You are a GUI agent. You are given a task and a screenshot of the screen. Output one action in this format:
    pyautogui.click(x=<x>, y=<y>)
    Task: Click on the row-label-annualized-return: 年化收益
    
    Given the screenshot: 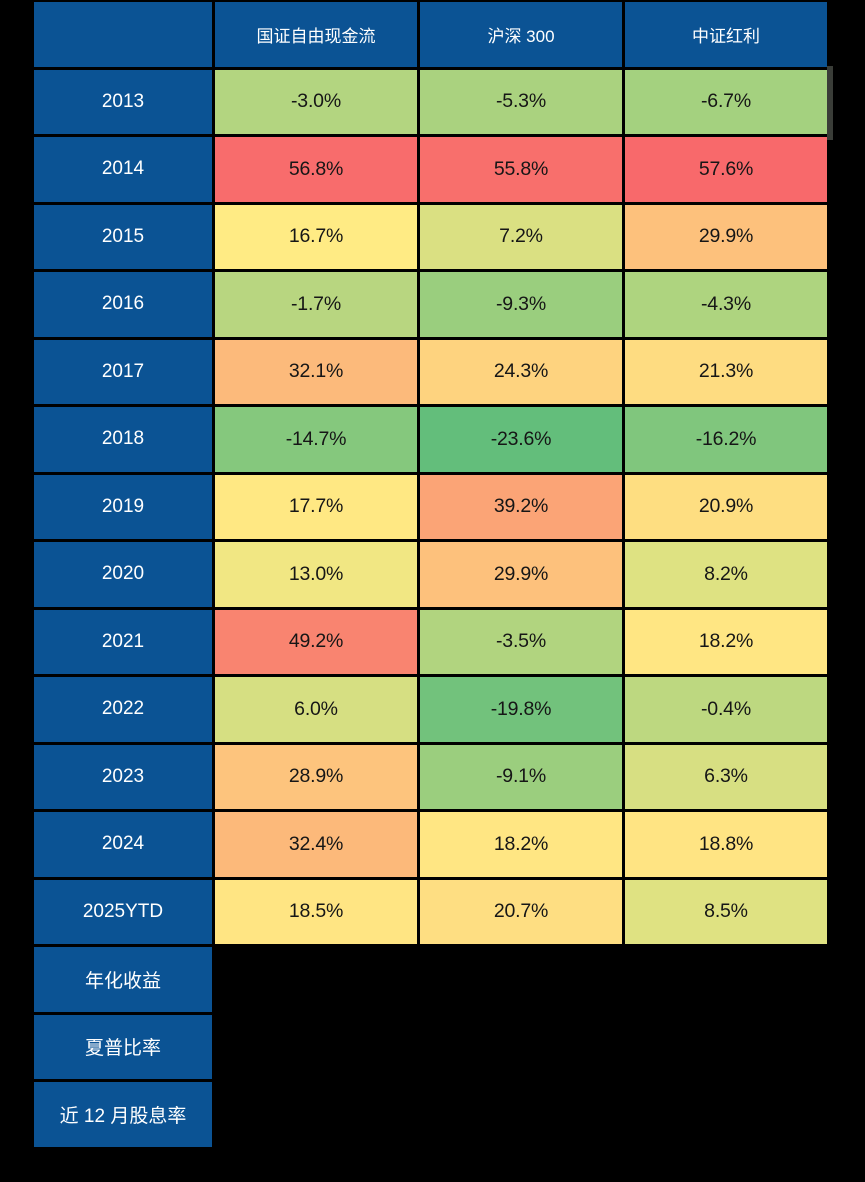 What is the action you would take?
    pyautogui.click(x=123, y=979)
    